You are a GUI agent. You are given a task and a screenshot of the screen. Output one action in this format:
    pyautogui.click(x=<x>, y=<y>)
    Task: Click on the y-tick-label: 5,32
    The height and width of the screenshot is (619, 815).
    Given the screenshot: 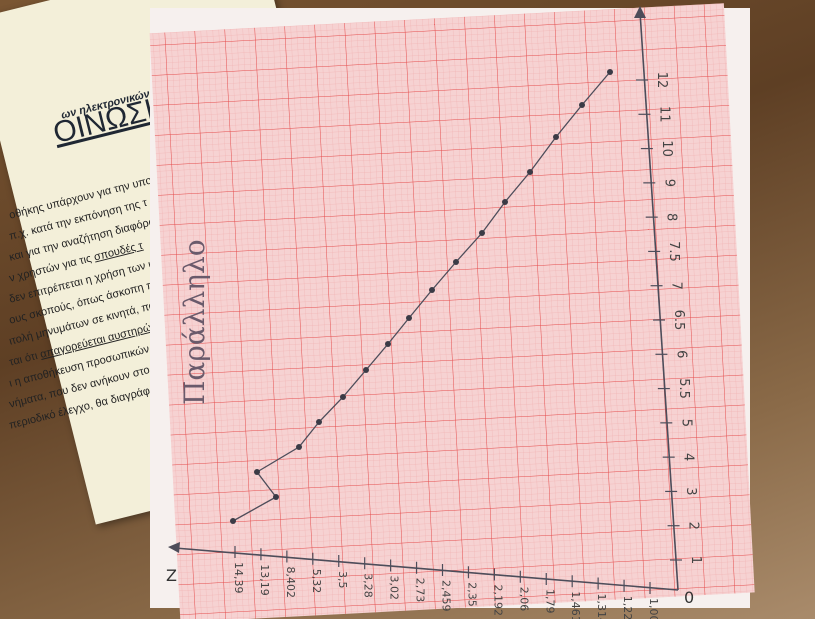 What is the action you would take?
    pyautogui.click(x=316, y=581)
    